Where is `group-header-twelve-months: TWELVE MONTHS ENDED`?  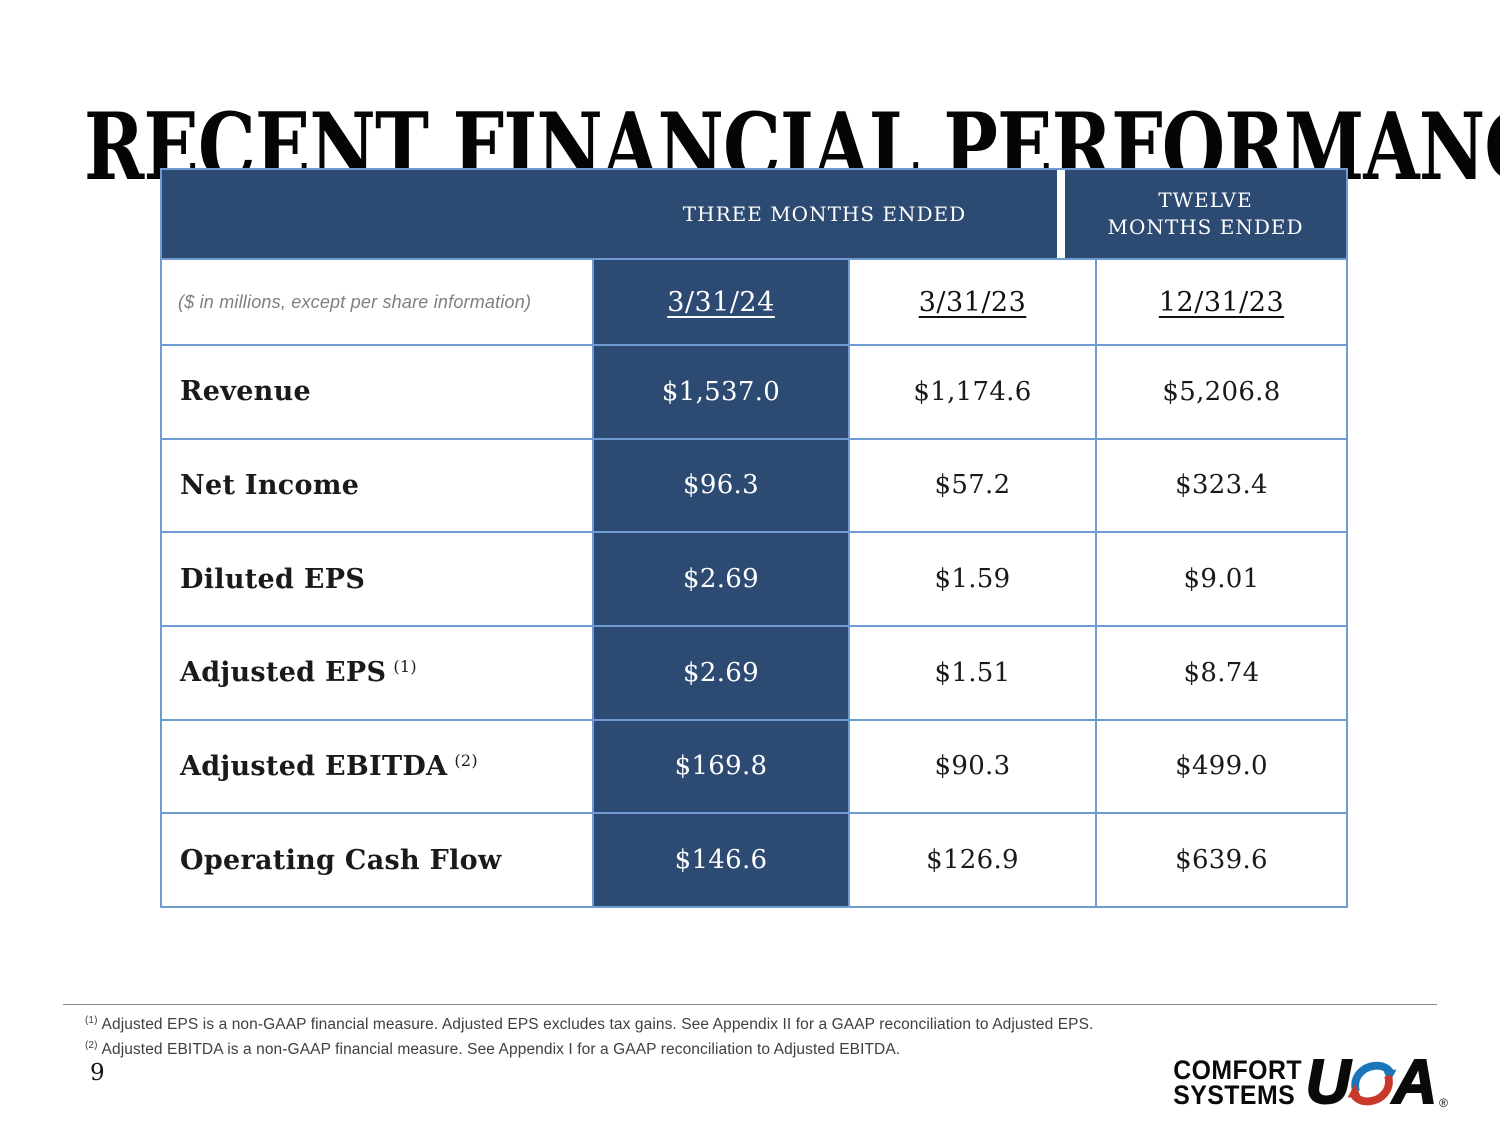 group-header-twelve-months: TWELVE MONTHS ENDED is located at coordinates (1205, 214).